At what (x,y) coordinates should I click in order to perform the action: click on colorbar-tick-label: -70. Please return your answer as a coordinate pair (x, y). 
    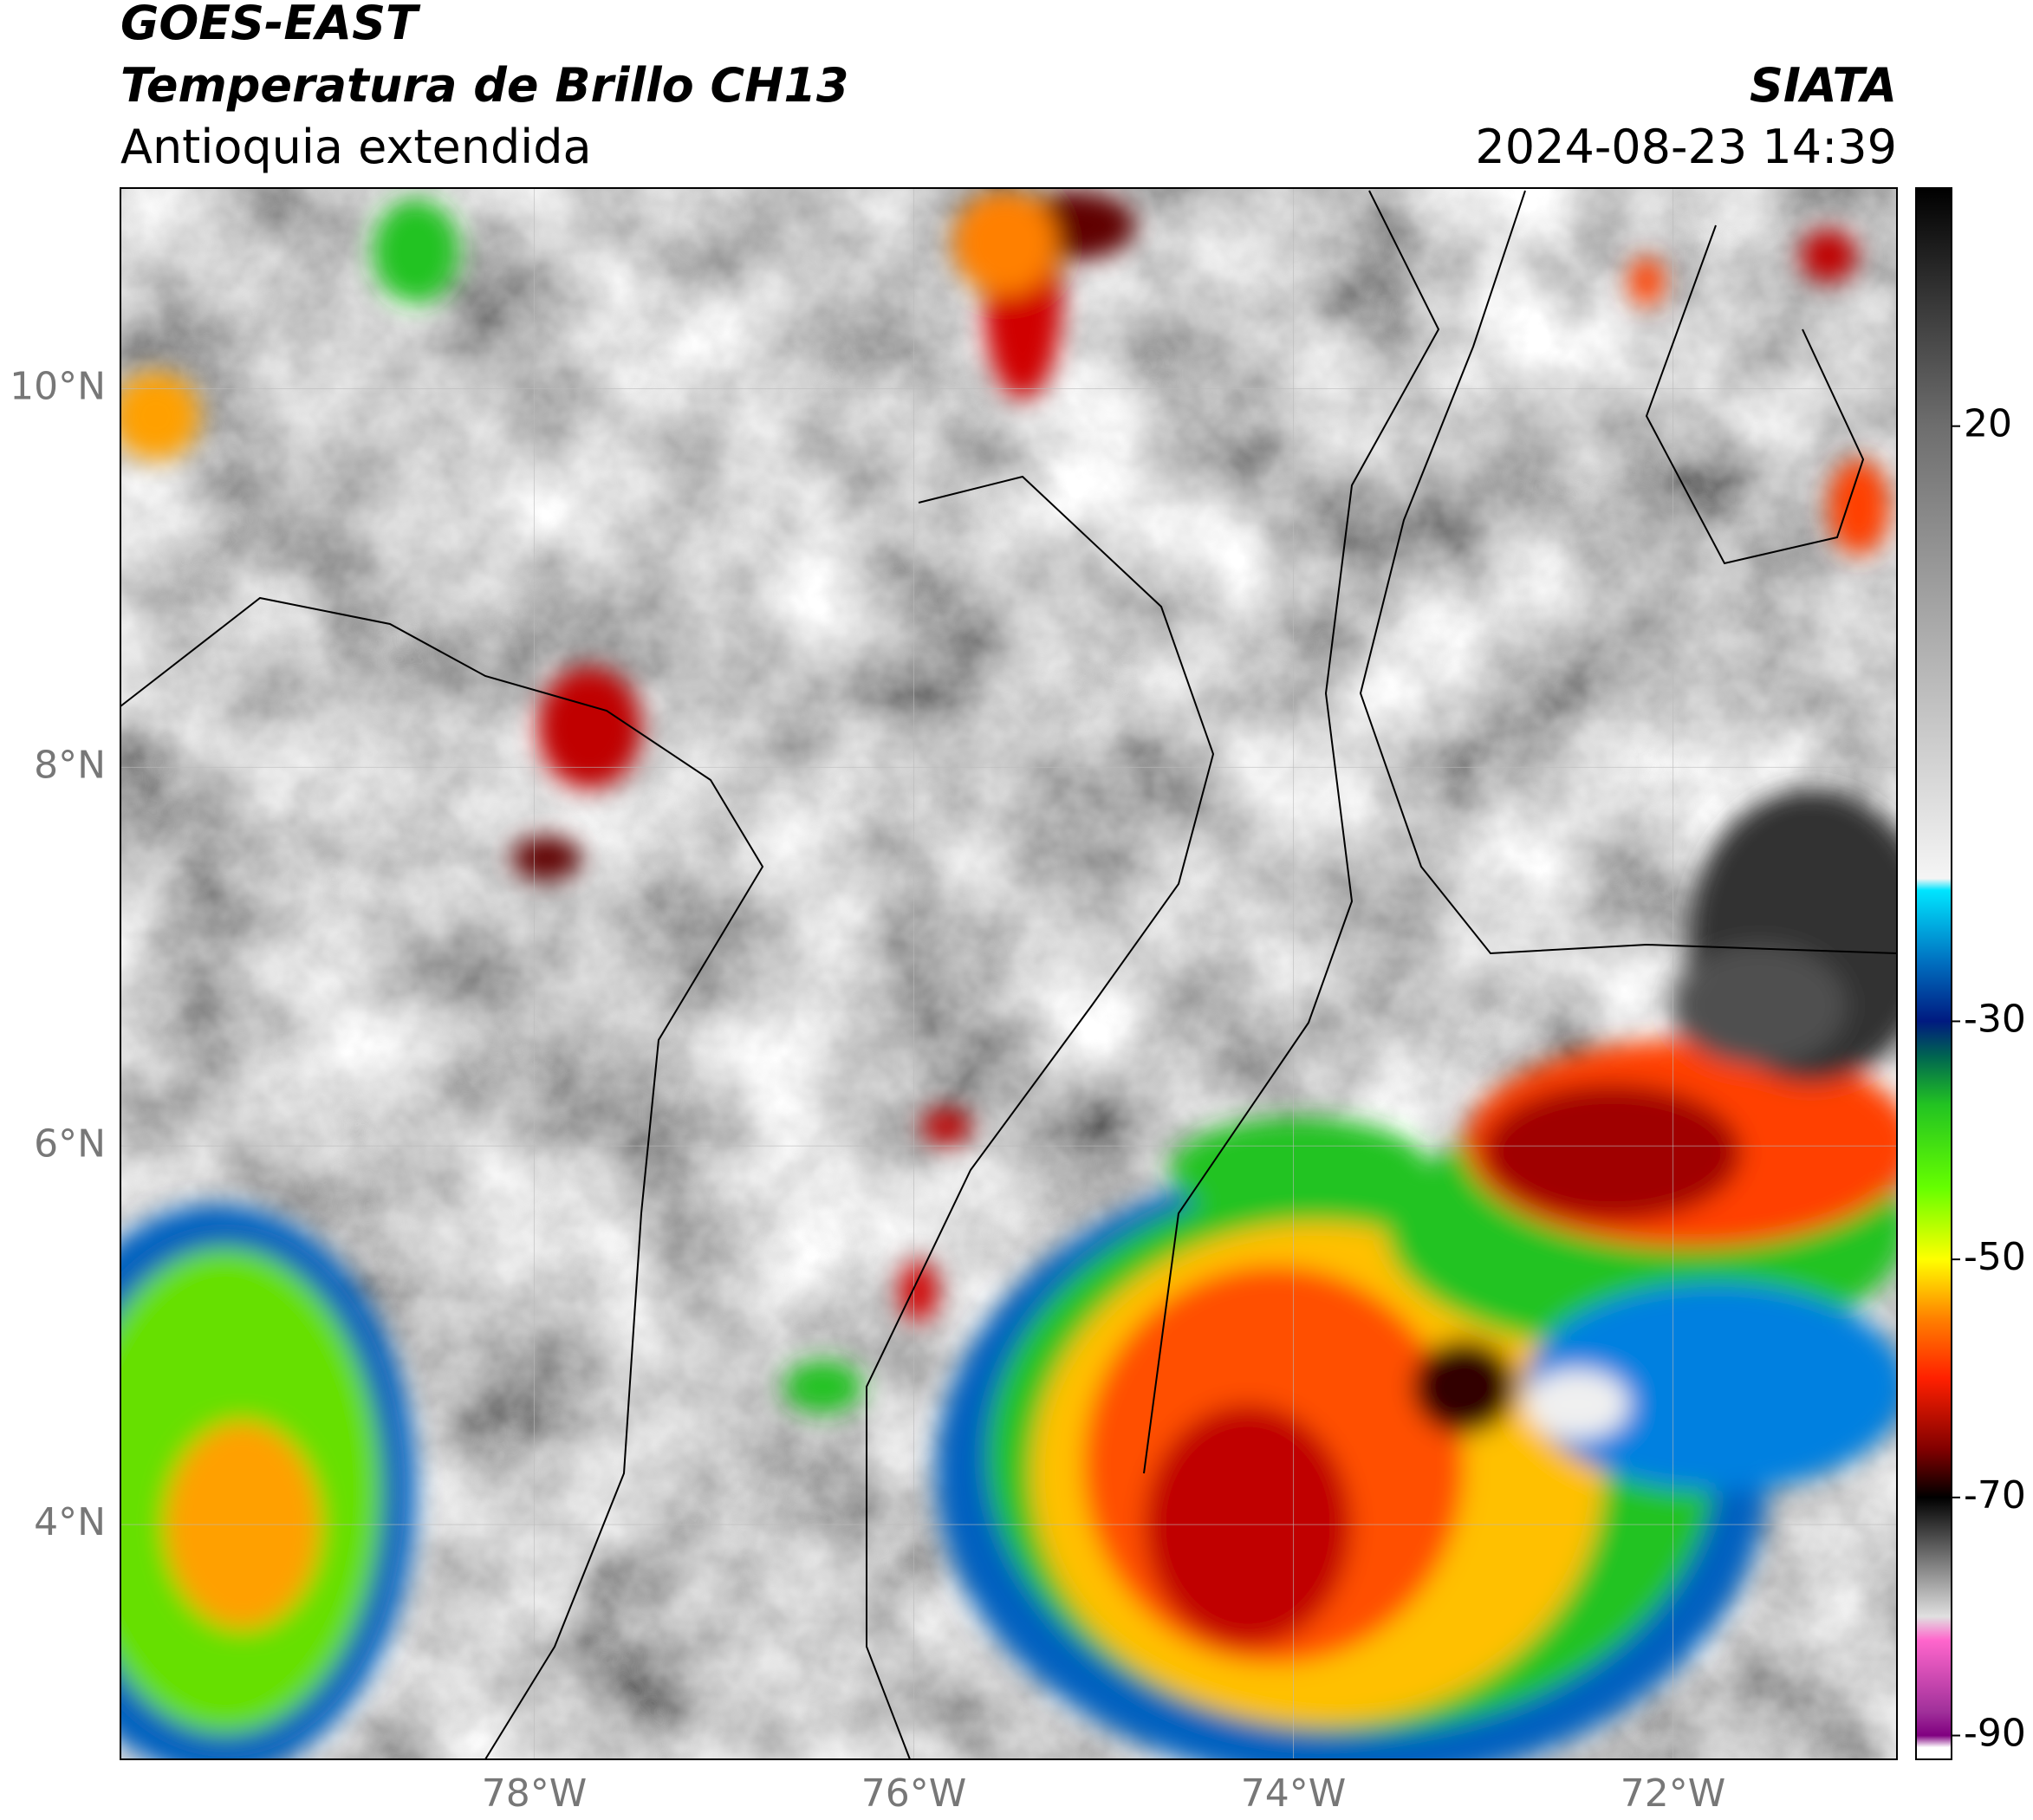
    Looking at the image, I should click on (1995, 1495).